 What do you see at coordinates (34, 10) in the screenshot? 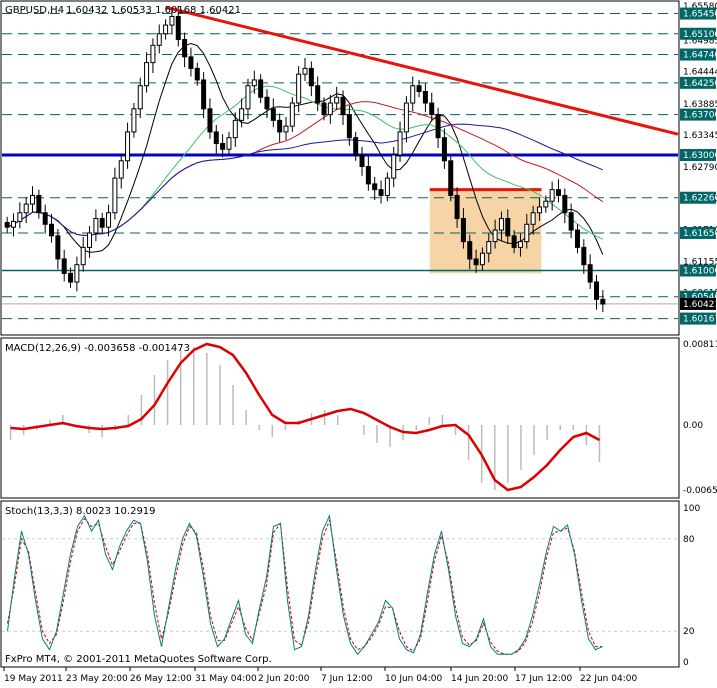
I see `chart-header-symbol: GBPUSD,H4` at bounding box center [34, 10].